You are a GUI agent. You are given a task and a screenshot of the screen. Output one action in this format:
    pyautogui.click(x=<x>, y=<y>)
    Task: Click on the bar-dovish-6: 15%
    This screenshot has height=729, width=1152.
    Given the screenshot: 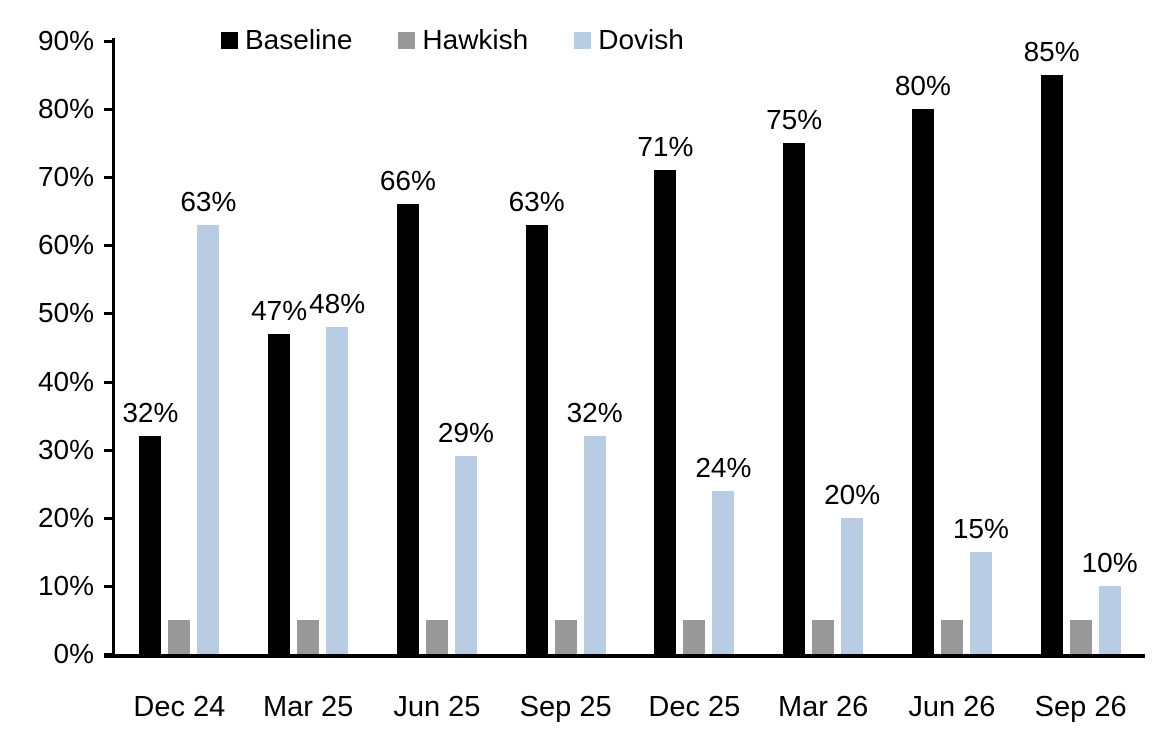 What is the action you would take?
    pyautogui.click(x=981, y=583)
    